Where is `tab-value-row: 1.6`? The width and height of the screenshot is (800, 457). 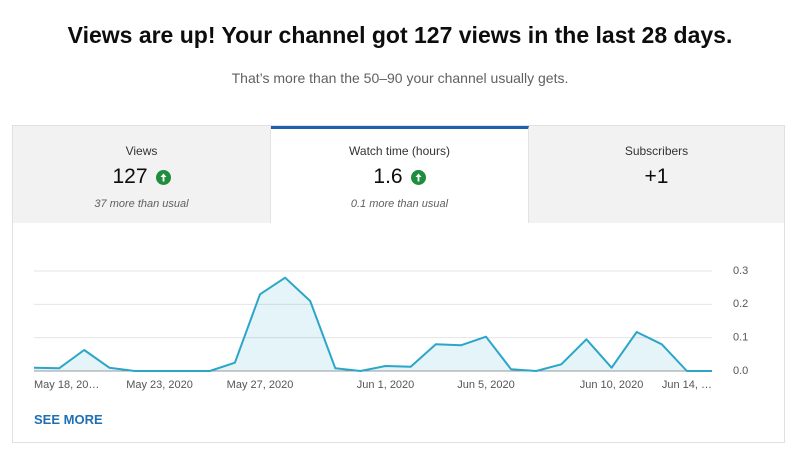
tab-value-row: 1.6 is located at coordinates (399, 177).